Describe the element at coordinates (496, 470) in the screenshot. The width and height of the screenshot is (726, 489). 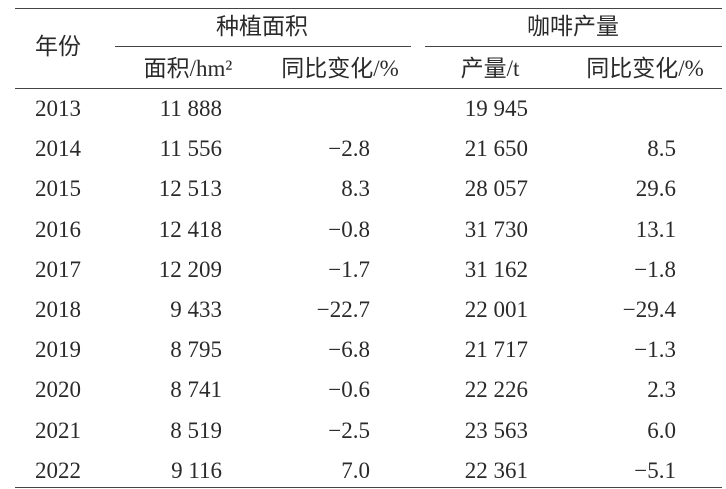
I see `value-cell: 22 361` at that location.